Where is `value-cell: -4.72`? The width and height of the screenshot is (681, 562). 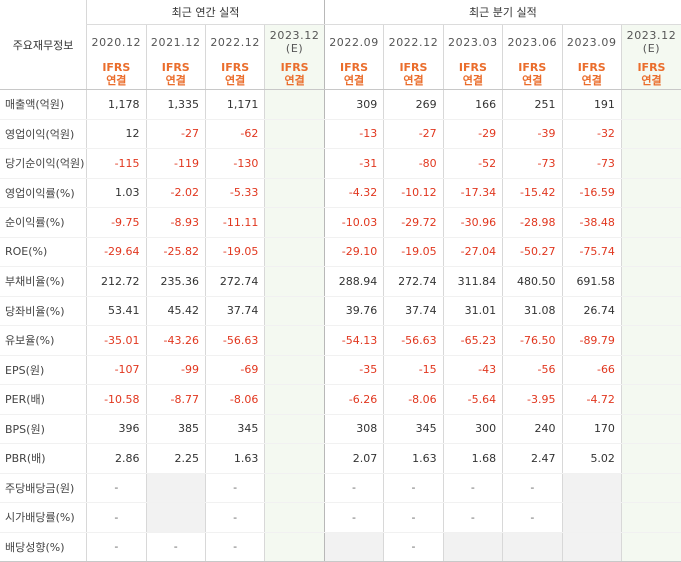
value-cell: -4.72 is located at coordinates (591, 399).